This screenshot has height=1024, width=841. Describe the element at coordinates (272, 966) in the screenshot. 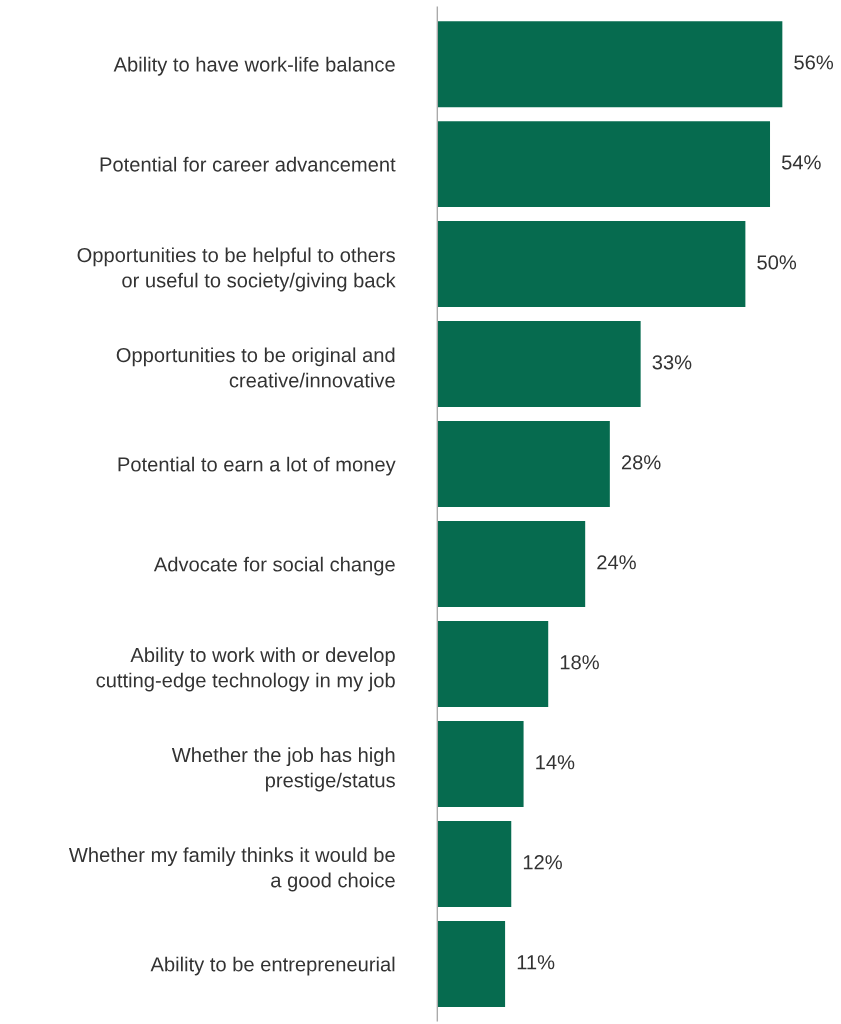

I see `y-tick-label: Ability to be entrepreneurial` at that location.